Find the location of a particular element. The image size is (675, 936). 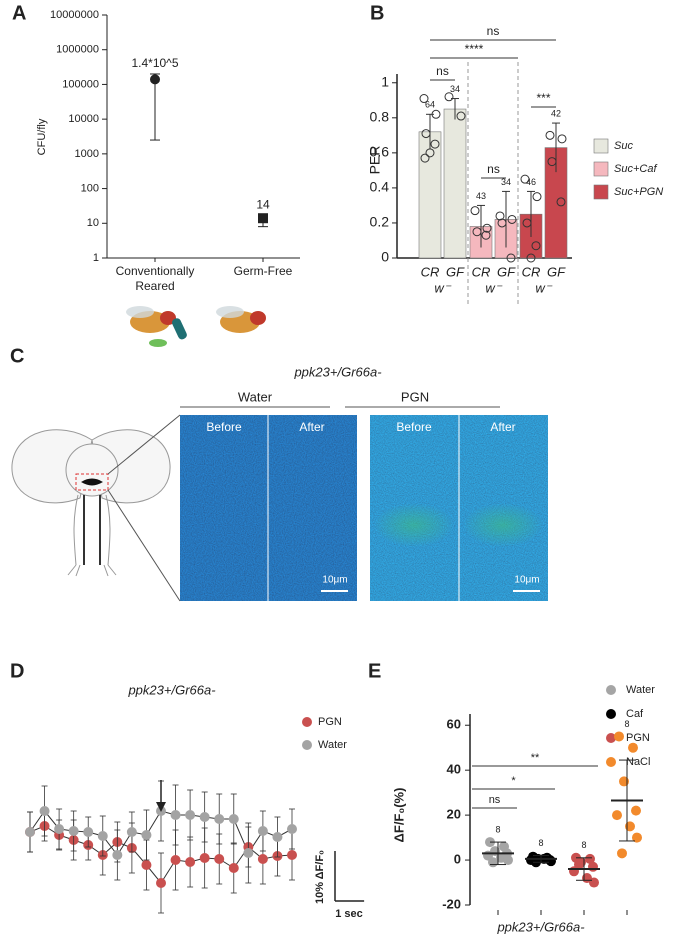

legend-label: Water is located at coordinates (640, 690).